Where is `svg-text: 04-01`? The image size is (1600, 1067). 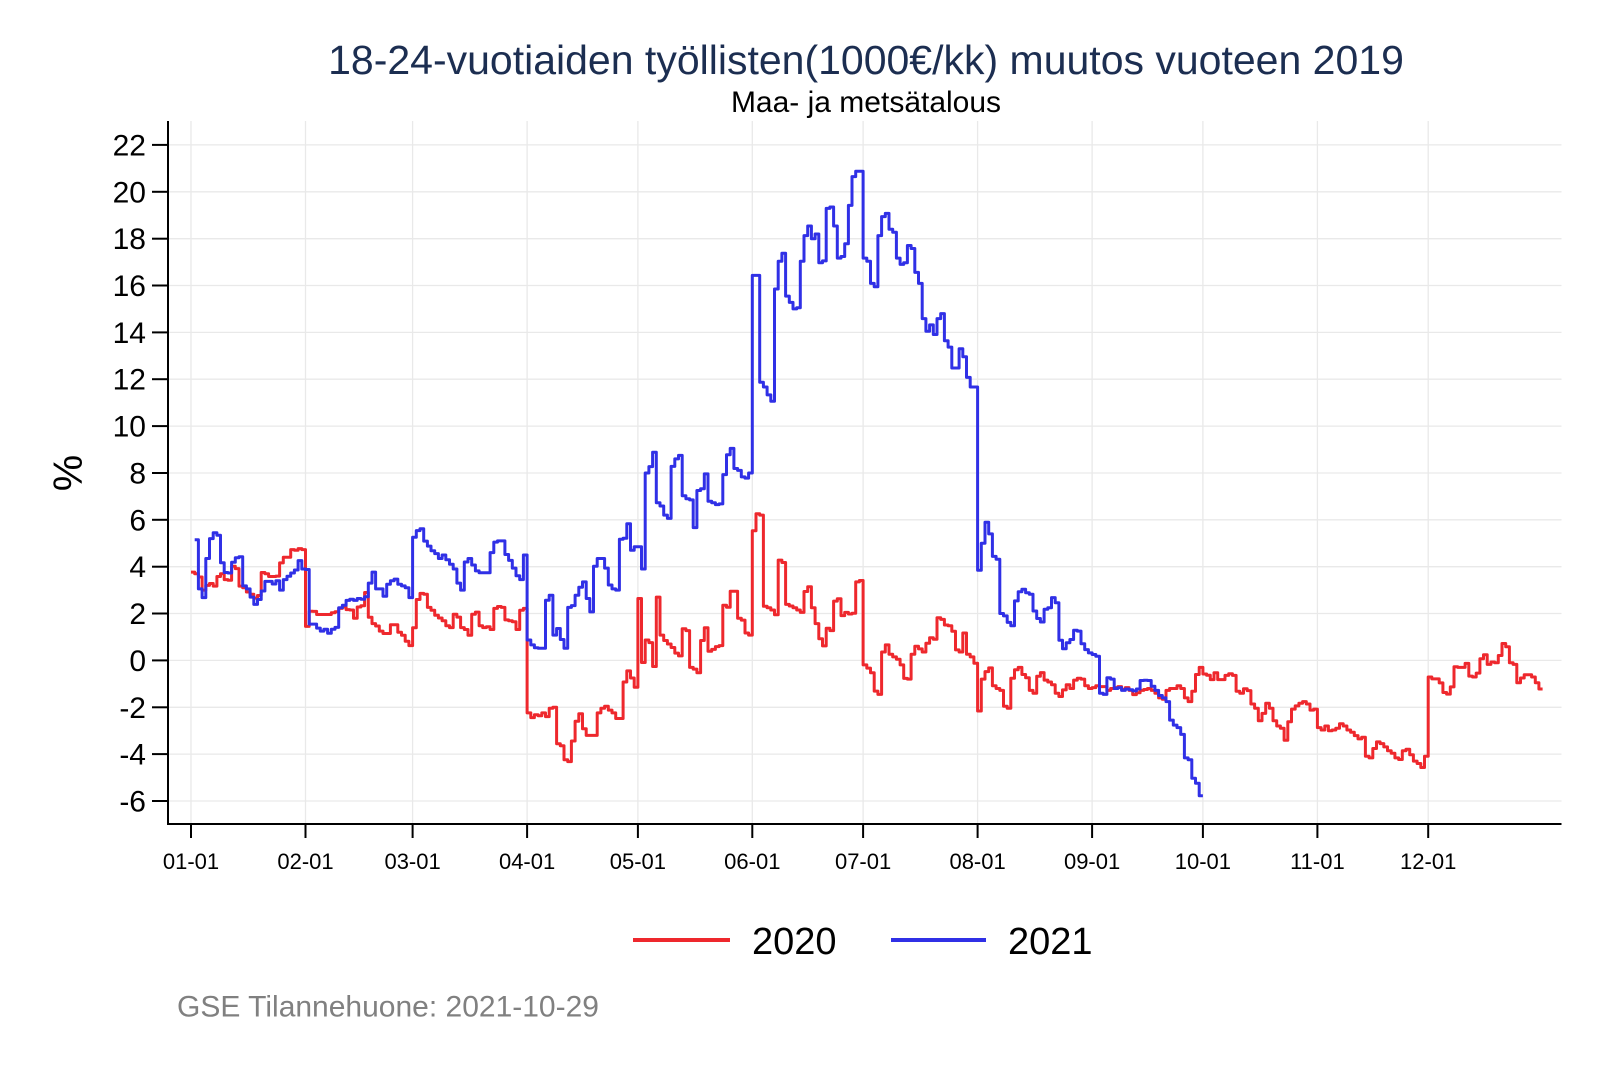
svg-text: 04-01 is located at coordinates (527, 861).